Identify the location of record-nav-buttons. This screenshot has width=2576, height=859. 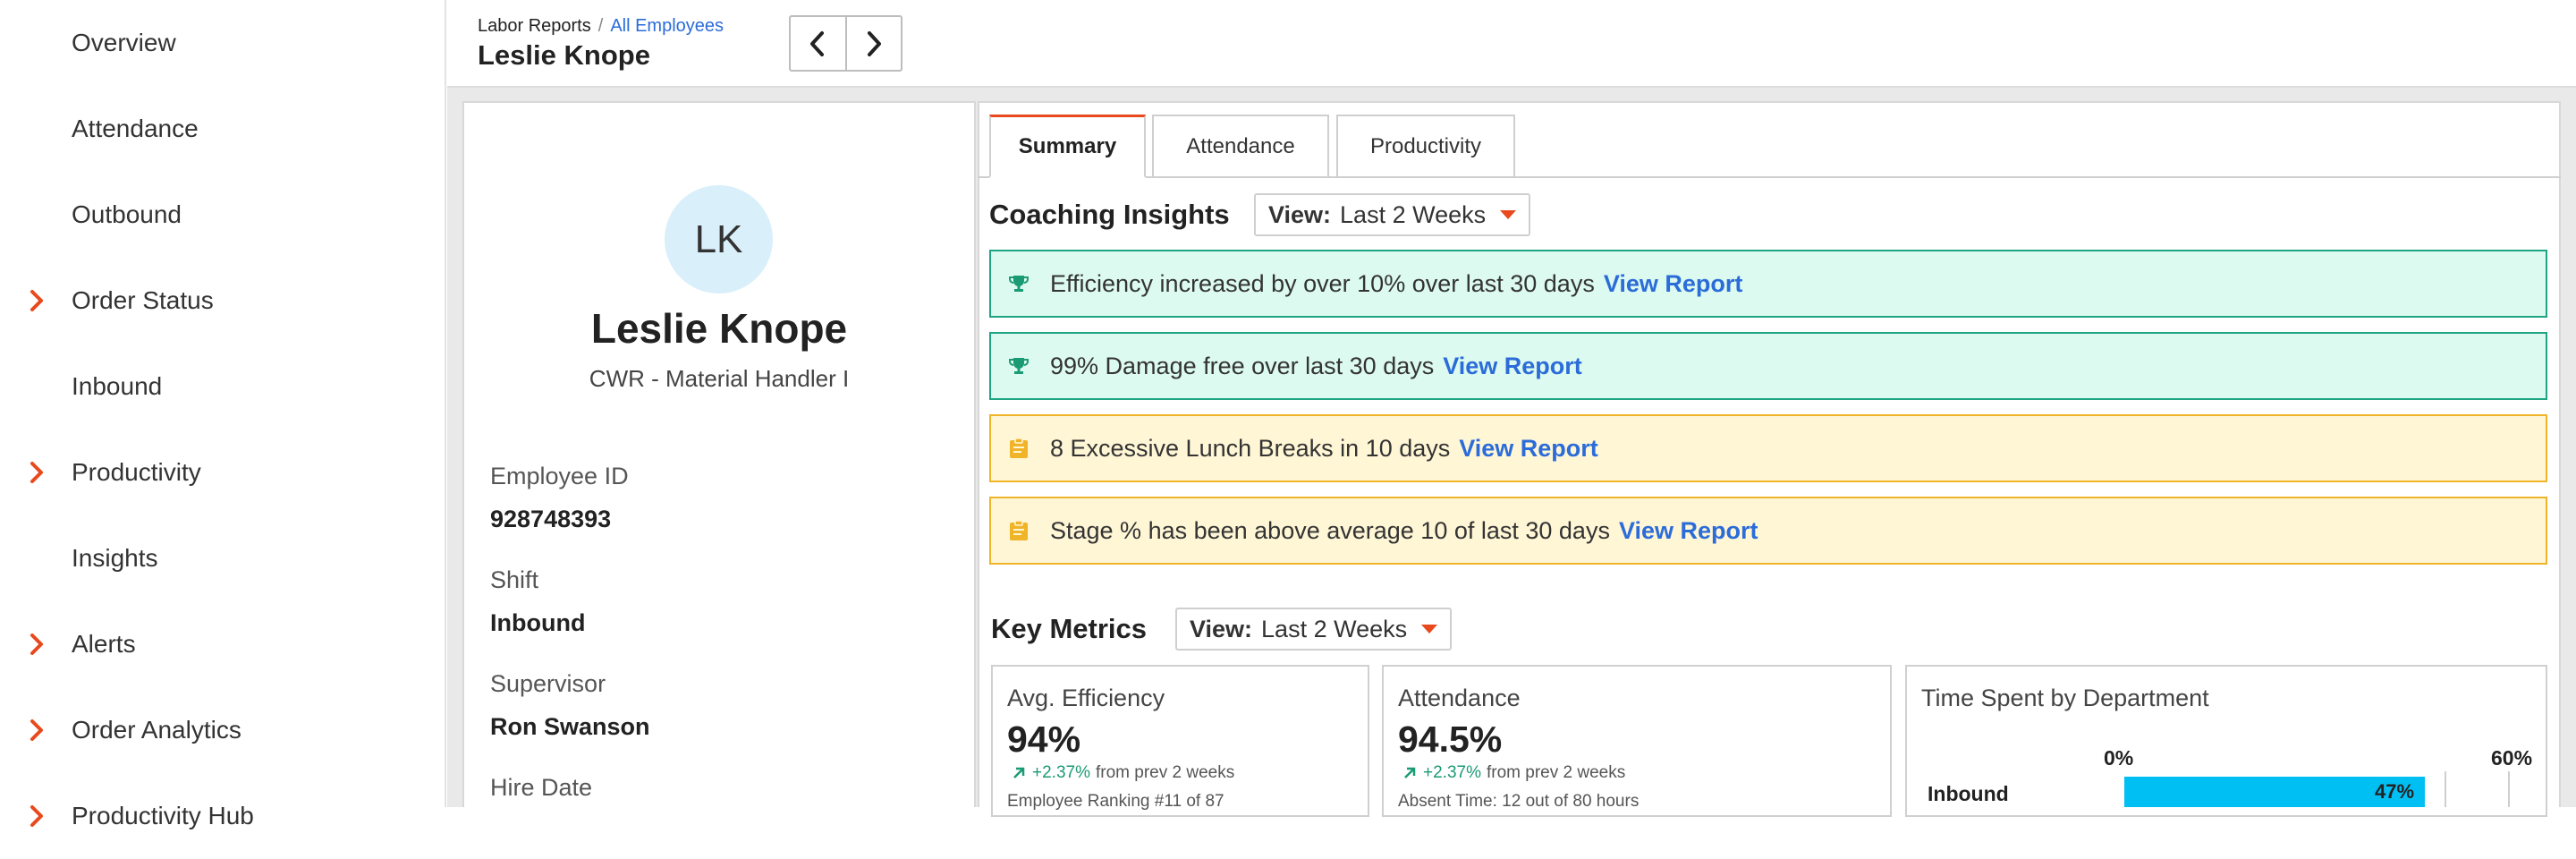
(845, 43).